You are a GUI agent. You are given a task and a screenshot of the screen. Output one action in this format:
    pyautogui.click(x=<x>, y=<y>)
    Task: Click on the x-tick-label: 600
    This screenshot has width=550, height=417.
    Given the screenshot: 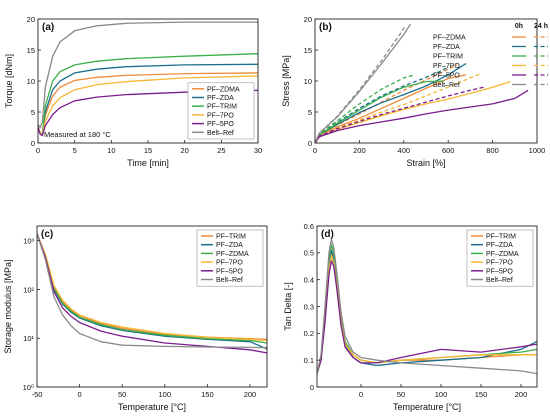 What is the action you would take?
    pyautogui.click(x=448, y=150)
    